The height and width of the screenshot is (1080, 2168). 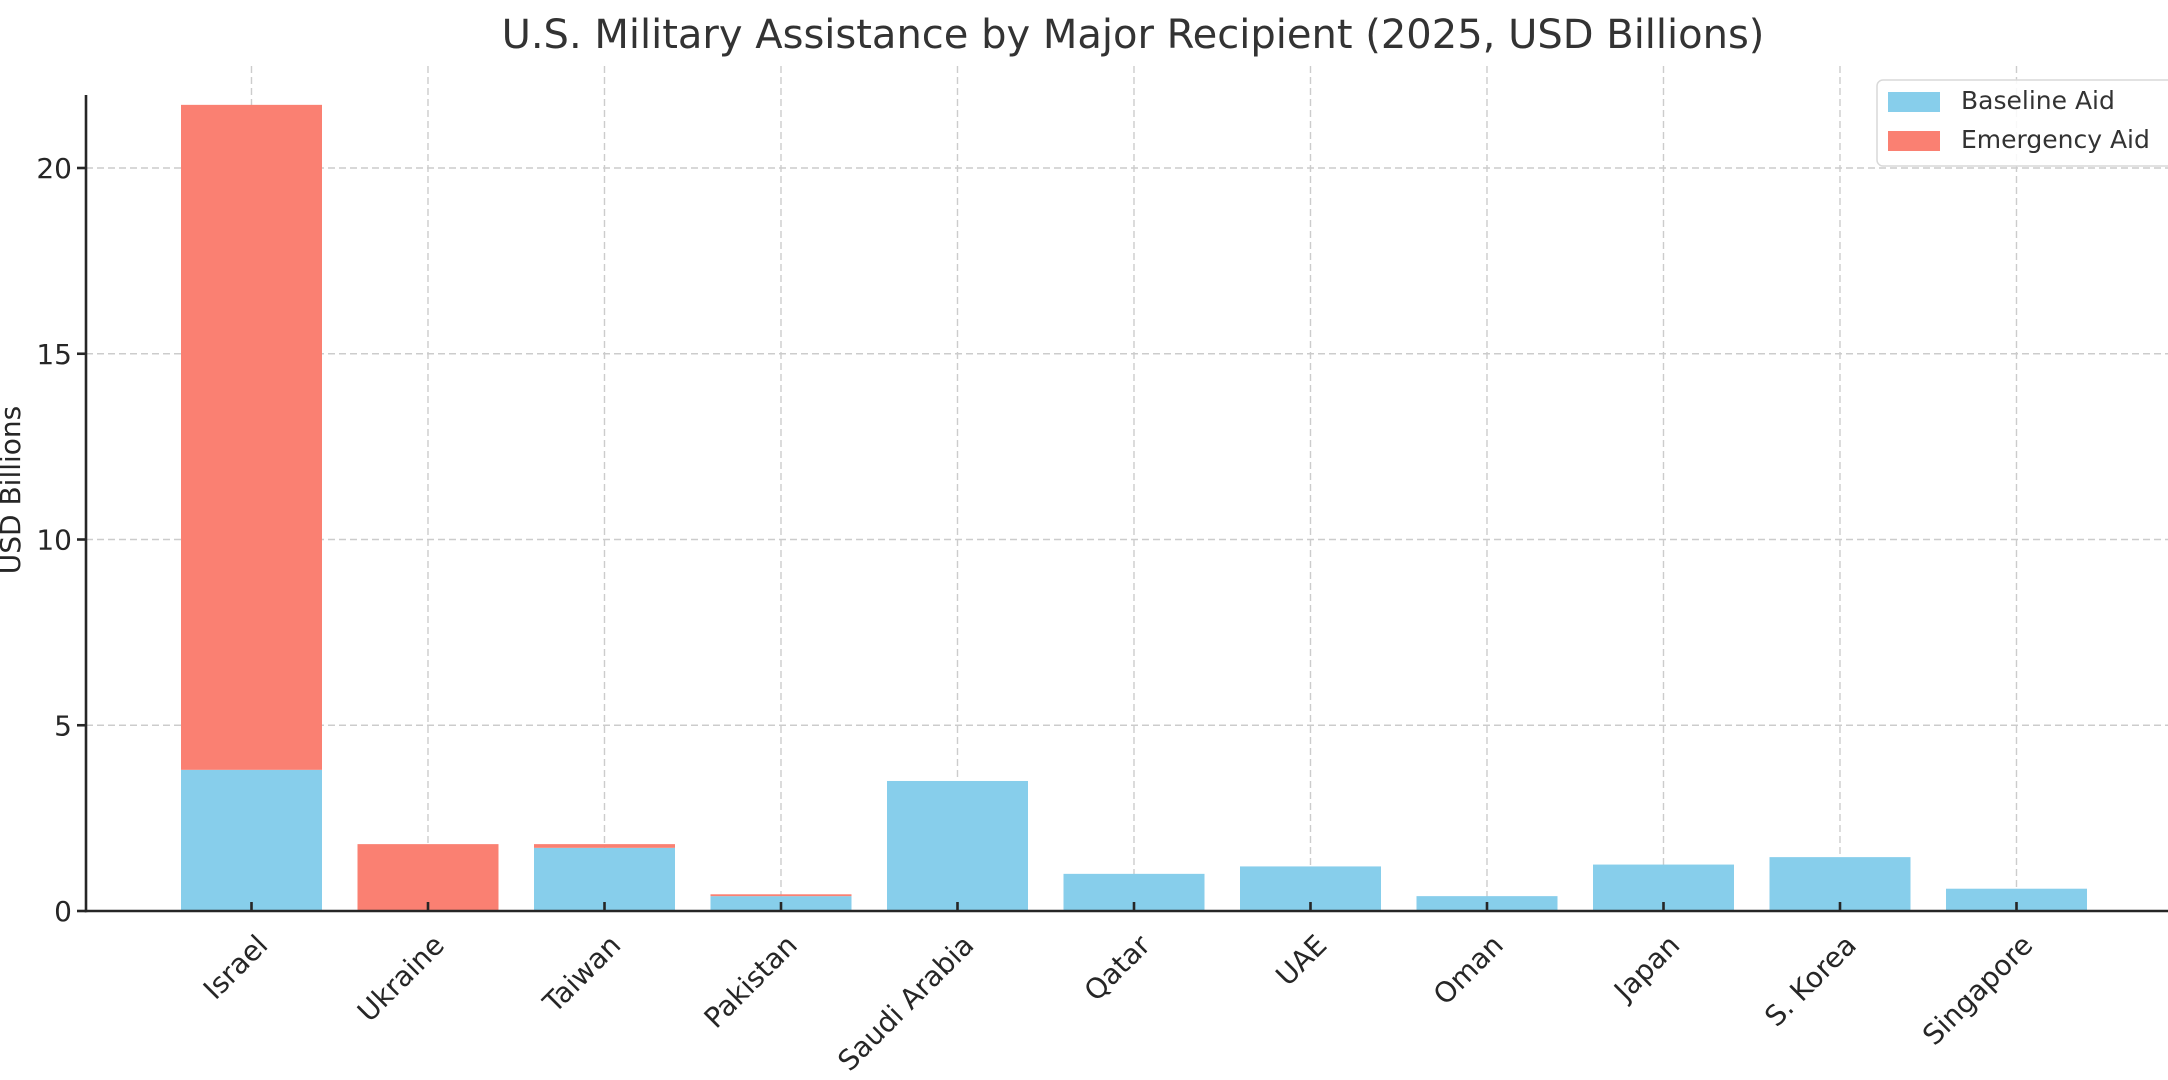 I want to click on y-tick-label-10: 10, so click(x=54, y=540).